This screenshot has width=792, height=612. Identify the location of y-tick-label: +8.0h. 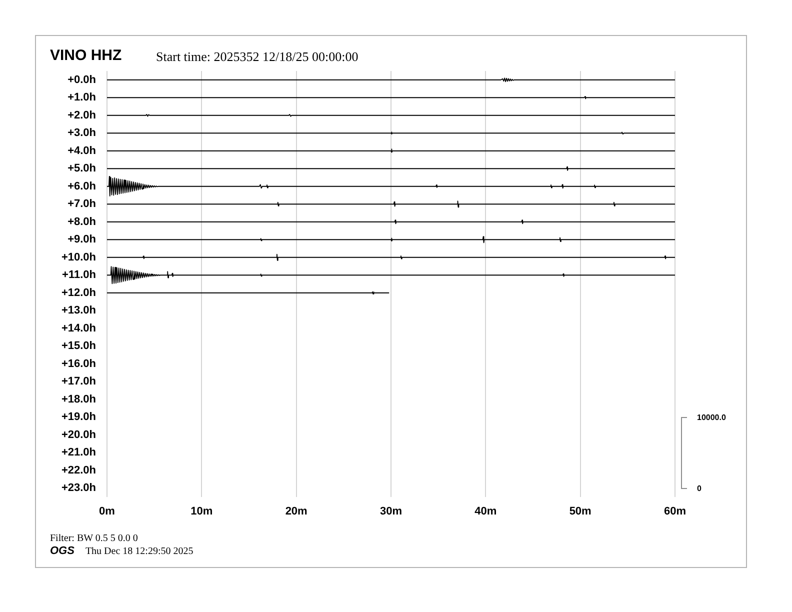
(82, 222).